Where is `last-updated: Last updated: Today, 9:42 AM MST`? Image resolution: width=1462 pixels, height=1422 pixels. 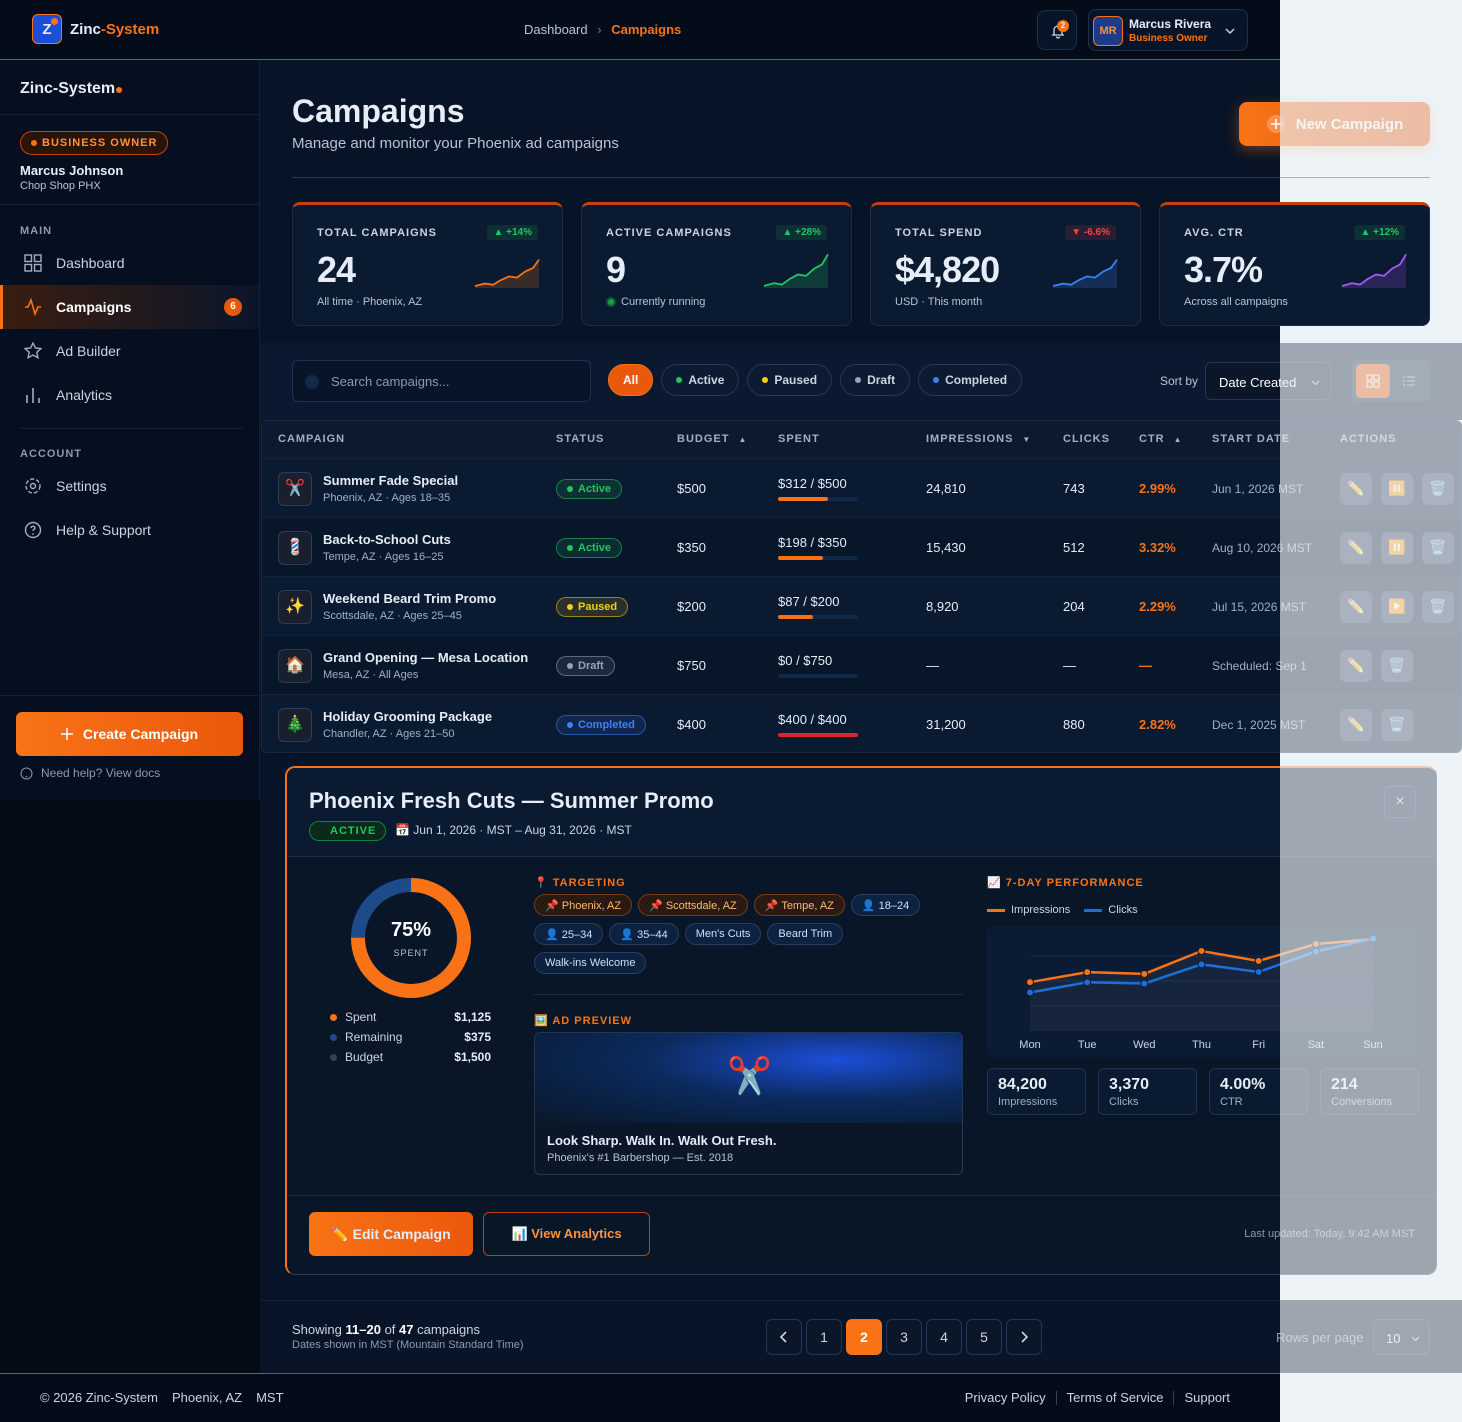 last-updated: Last updated: Today, 9:42 AM MST is located at coordinates (1329, 1234).